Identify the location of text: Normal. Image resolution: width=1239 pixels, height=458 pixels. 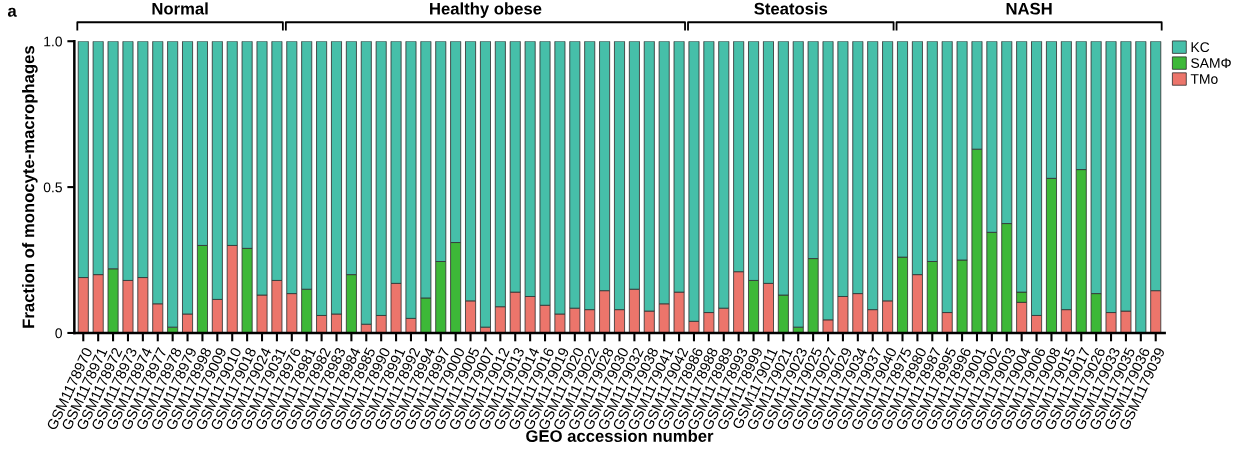
(180, 8).